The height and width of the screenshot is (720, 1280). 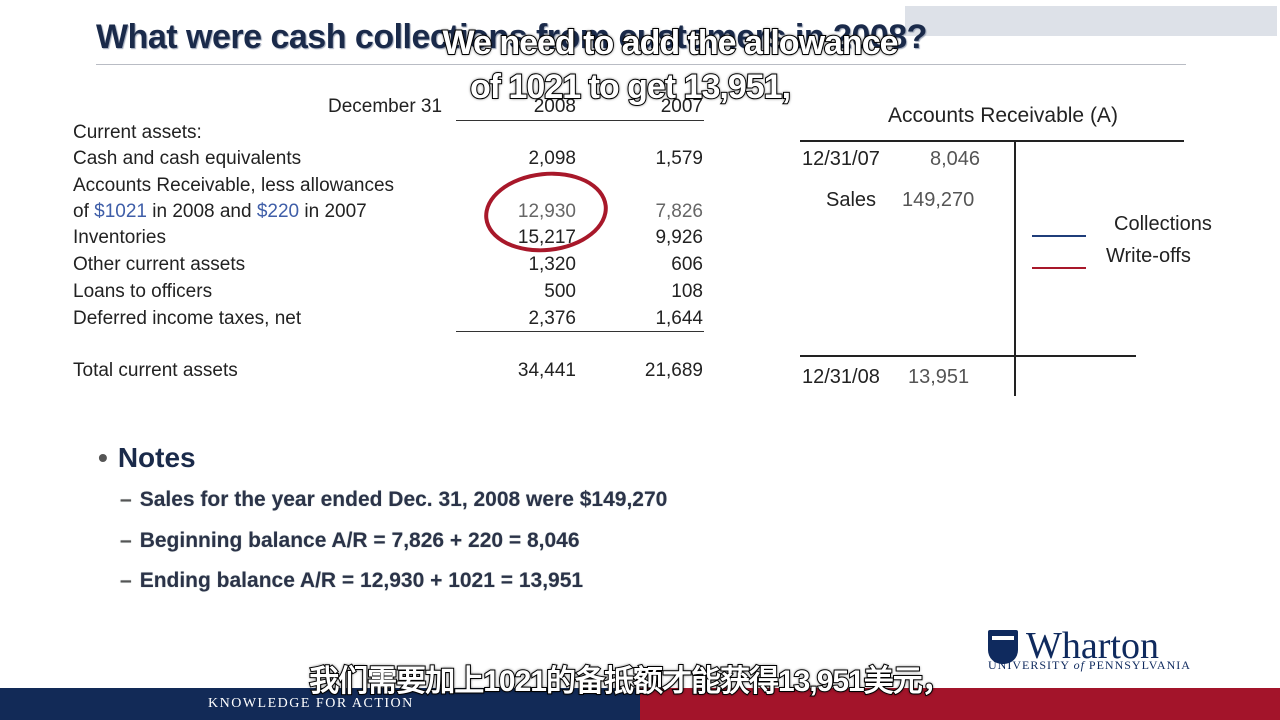 What do you see at coordinates (630, 87) in the screenshot?
I see `caption-line-2: of 1021 to get 13,951,` at bounding box center [630, 87].